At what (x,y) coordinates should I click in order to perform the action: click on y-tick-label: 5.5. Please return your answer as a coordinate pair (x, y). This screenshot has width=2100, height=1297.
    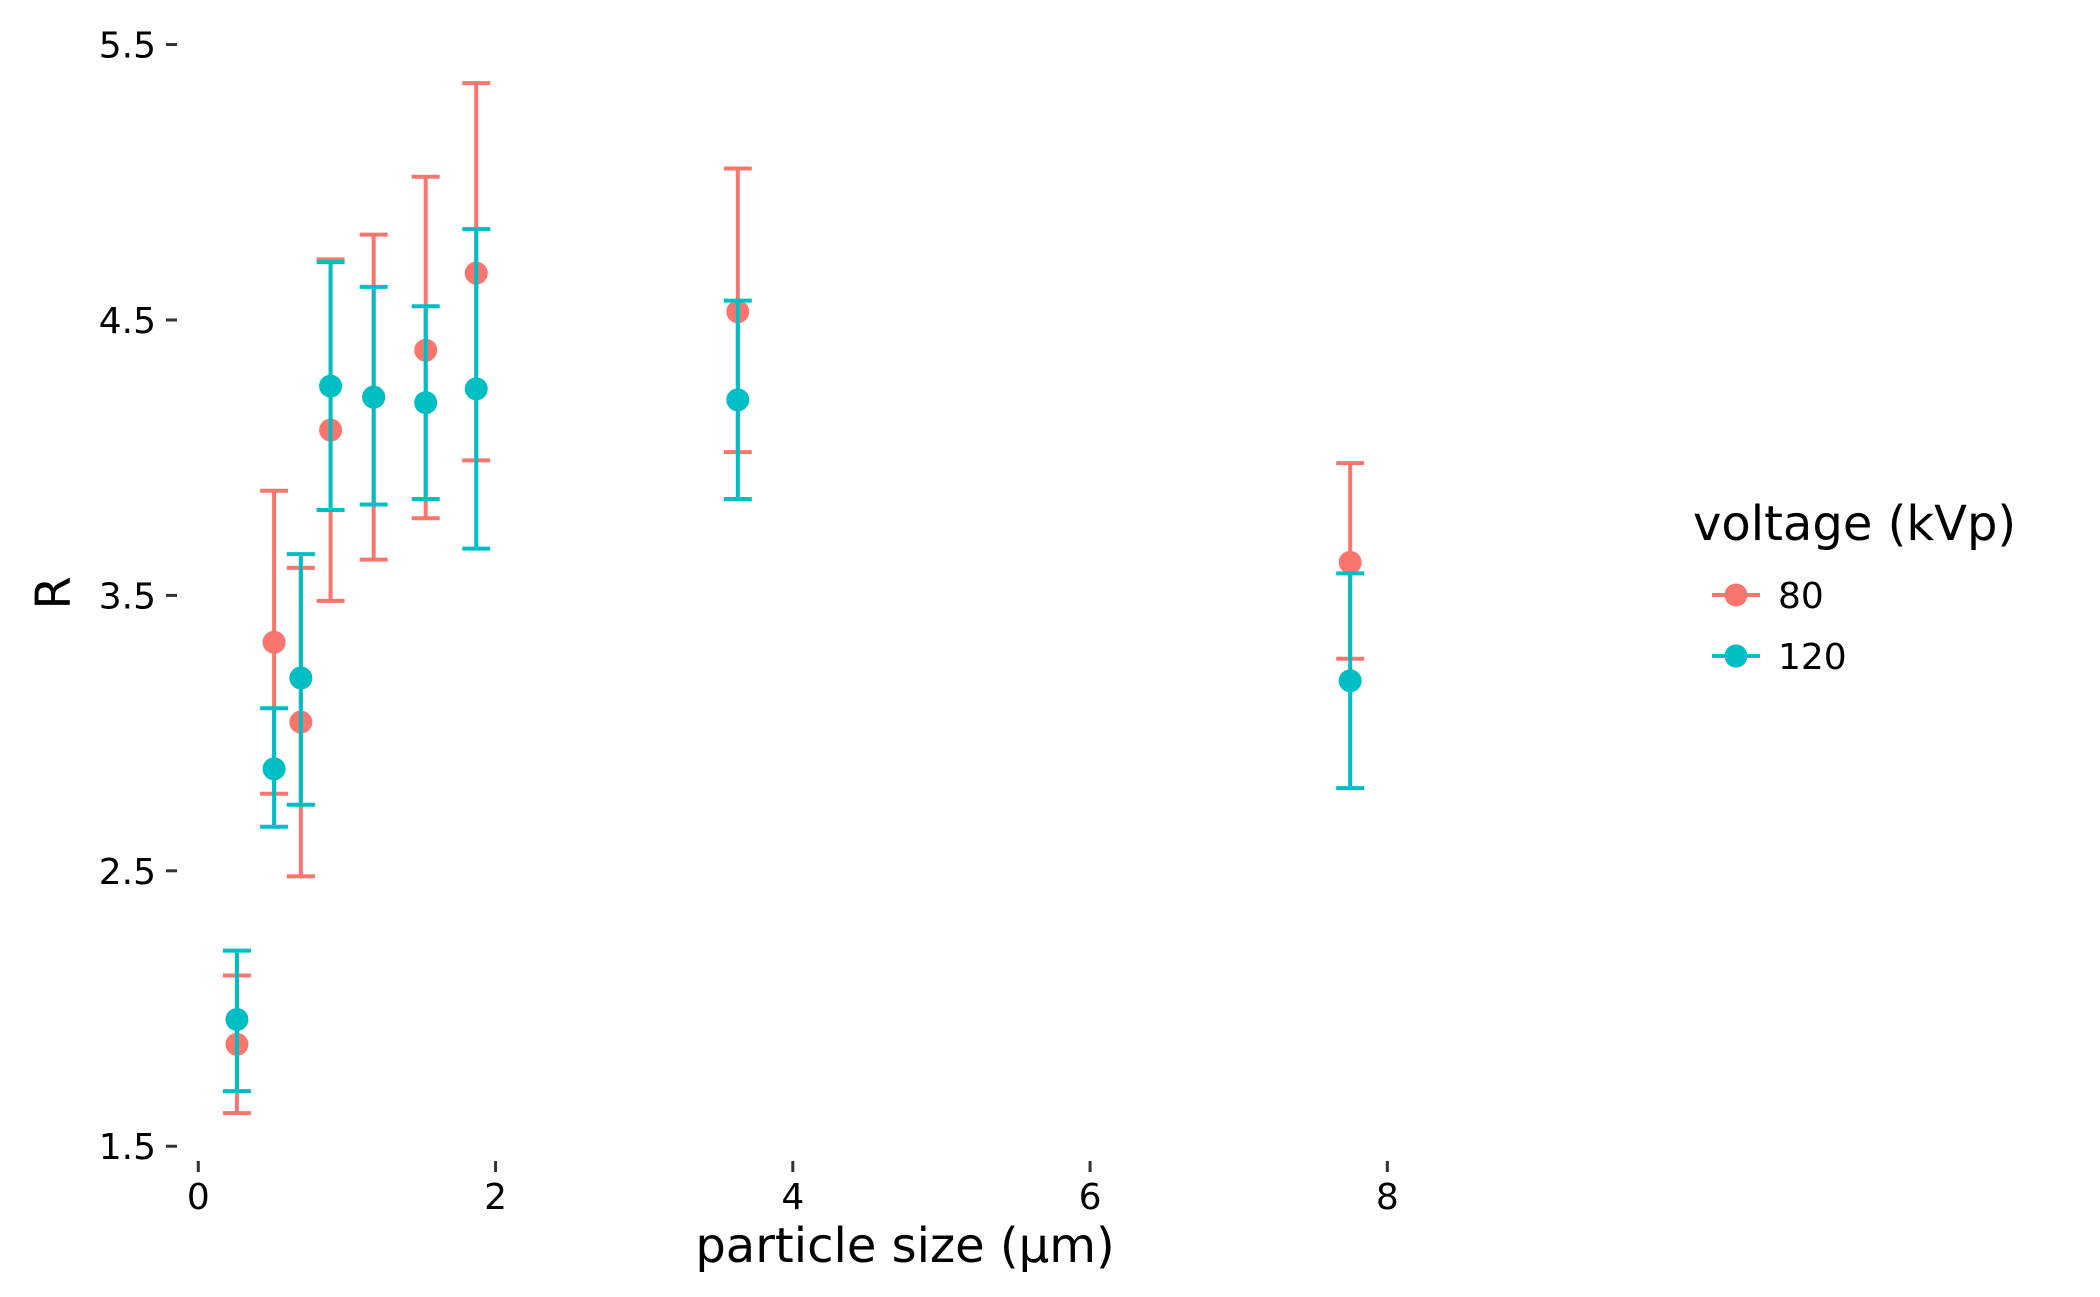
    Looking at the image, I should click on (127, 46).